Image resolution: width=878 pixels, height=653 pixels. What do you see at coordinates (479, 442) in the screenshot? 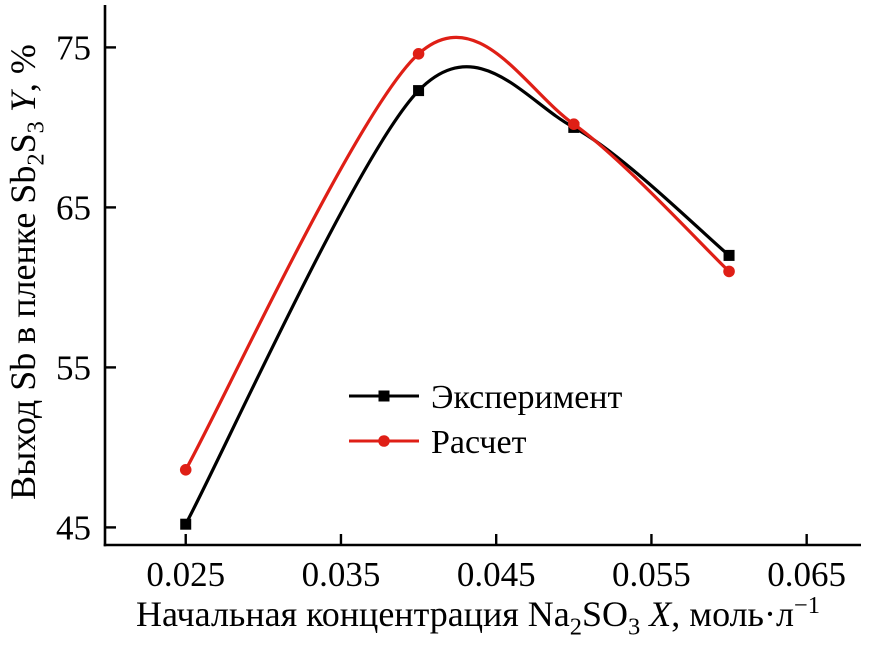
I see `legend-label: Расчет` at bounding box center [479, 442].